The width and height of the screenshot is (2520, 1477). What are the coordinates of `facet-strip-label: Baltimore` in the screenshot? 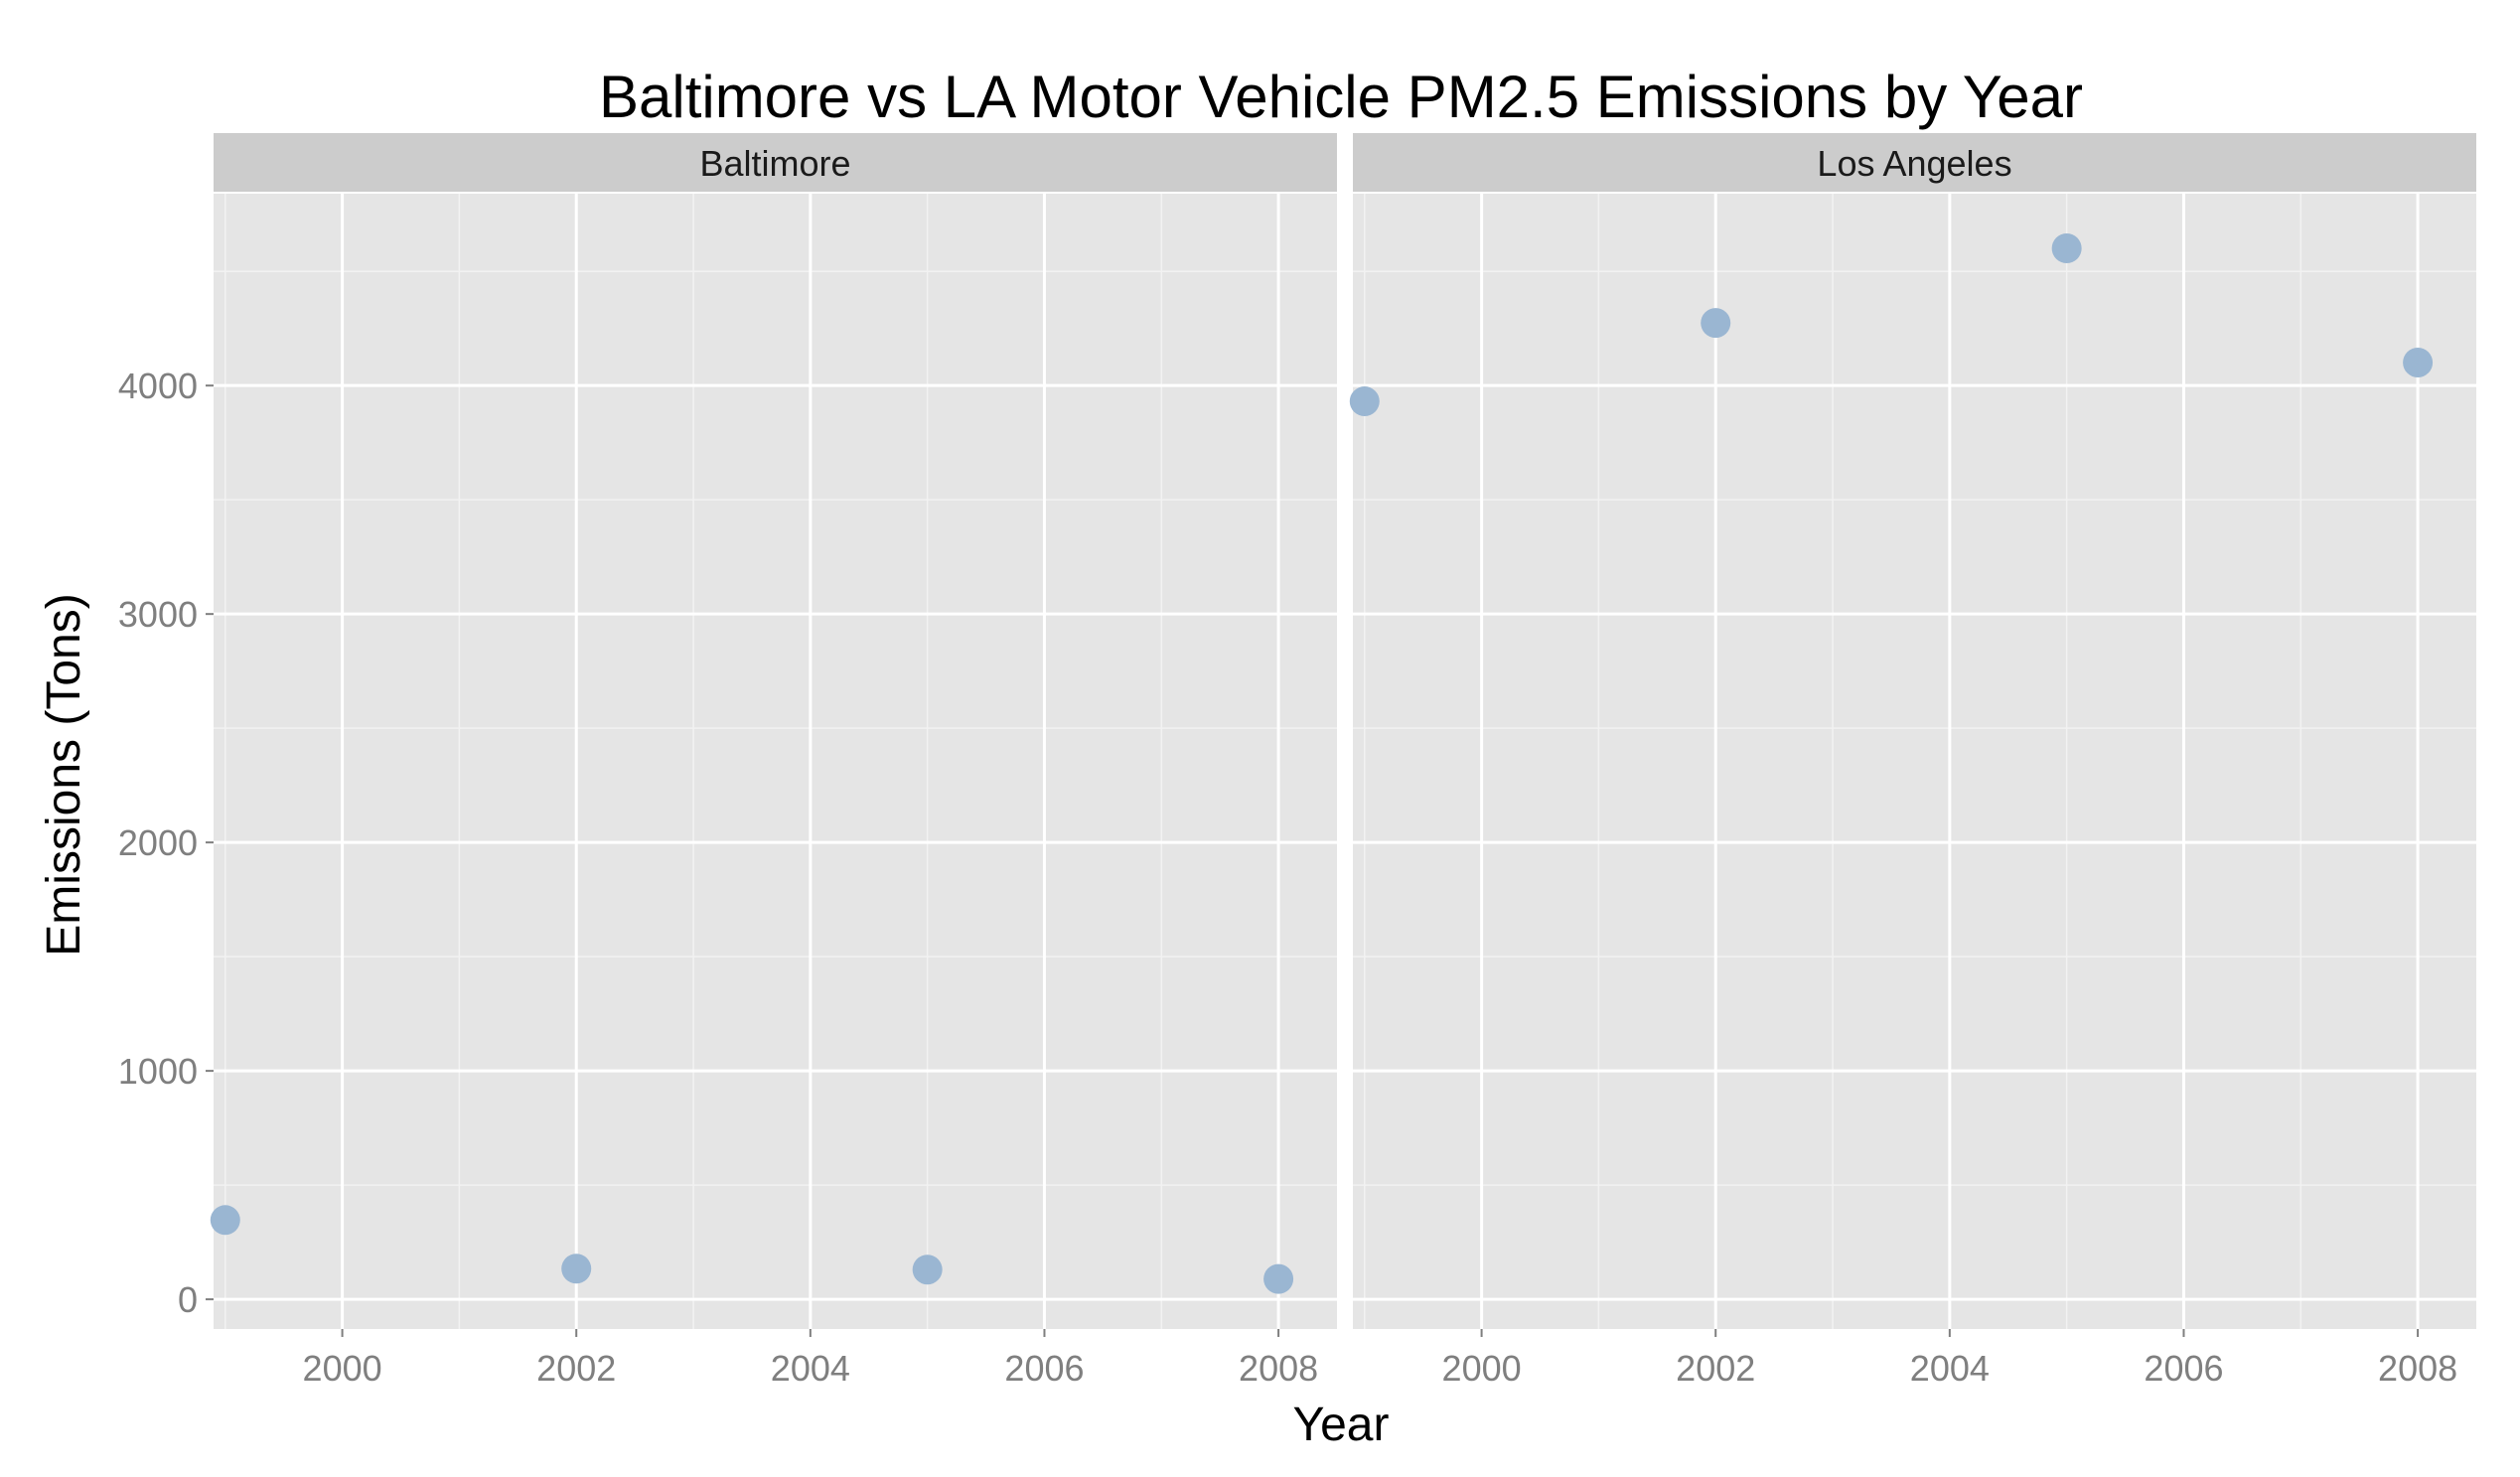 It's located at (774, 163).